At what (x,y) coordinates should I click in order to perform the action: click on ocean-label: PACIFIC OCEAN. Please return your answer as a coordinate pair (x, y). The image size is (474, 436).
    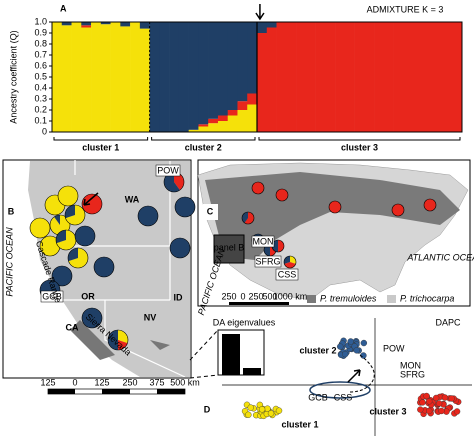
    Looking at the image, I should click on (9, 262).